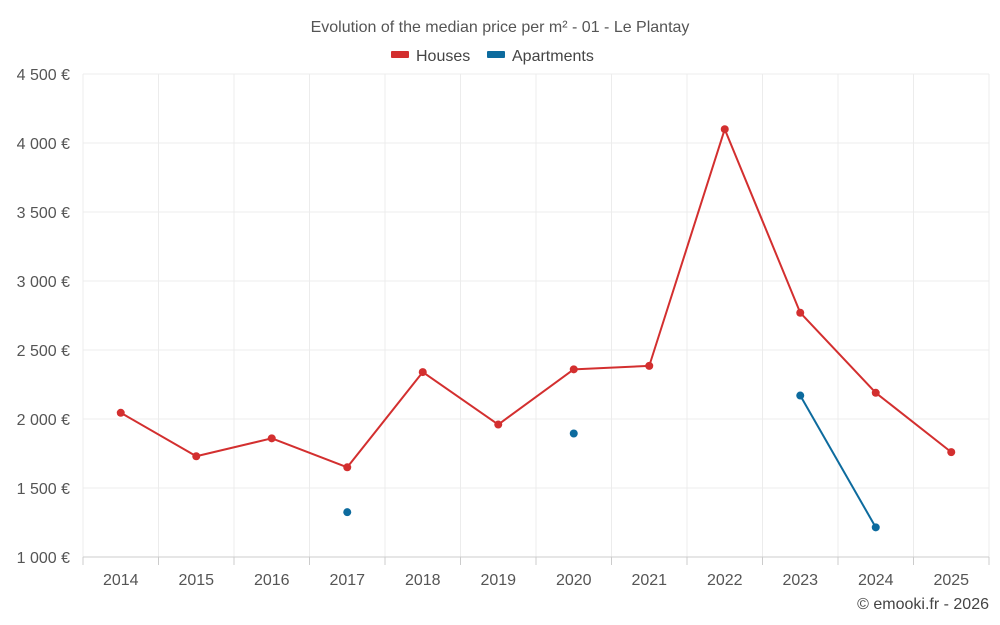 Image resolution: width=1000 pixels, height=625 pixels. What do you see at coordinates (43, 420) in the screenshot?
I see `y-tick-label: 2 000 €` at bounding box center [43, 420].